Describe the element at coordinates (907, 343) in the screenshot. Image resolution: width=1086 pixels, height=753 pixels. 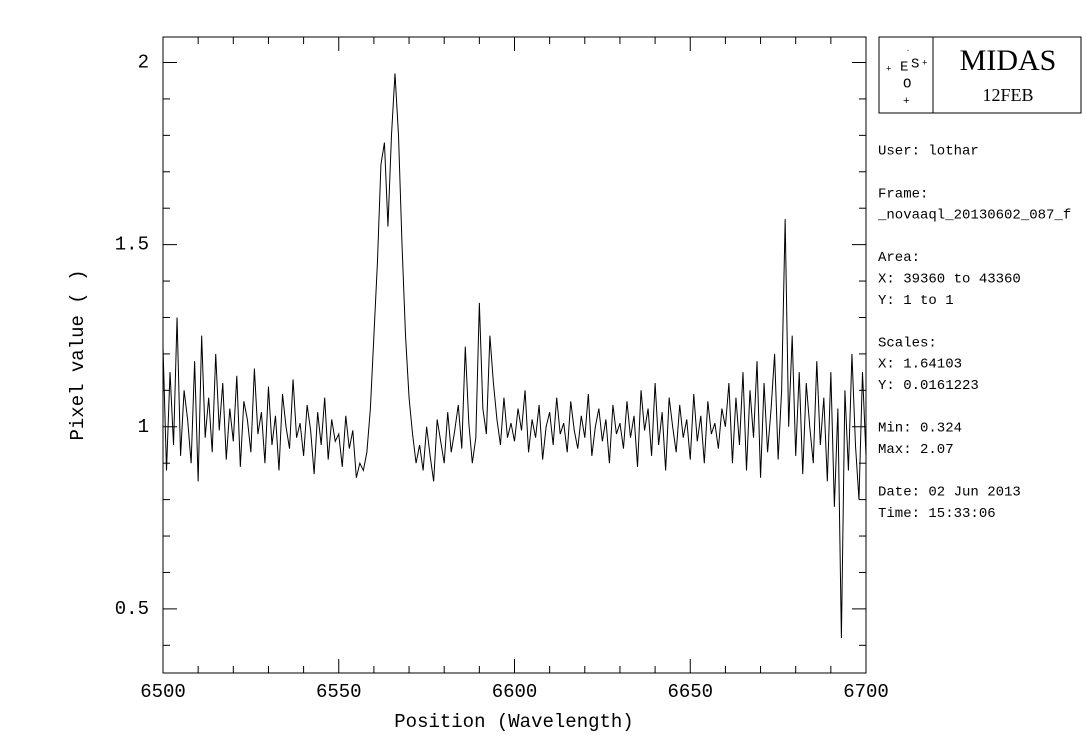
I see `panel-info: Scales:` at that location.